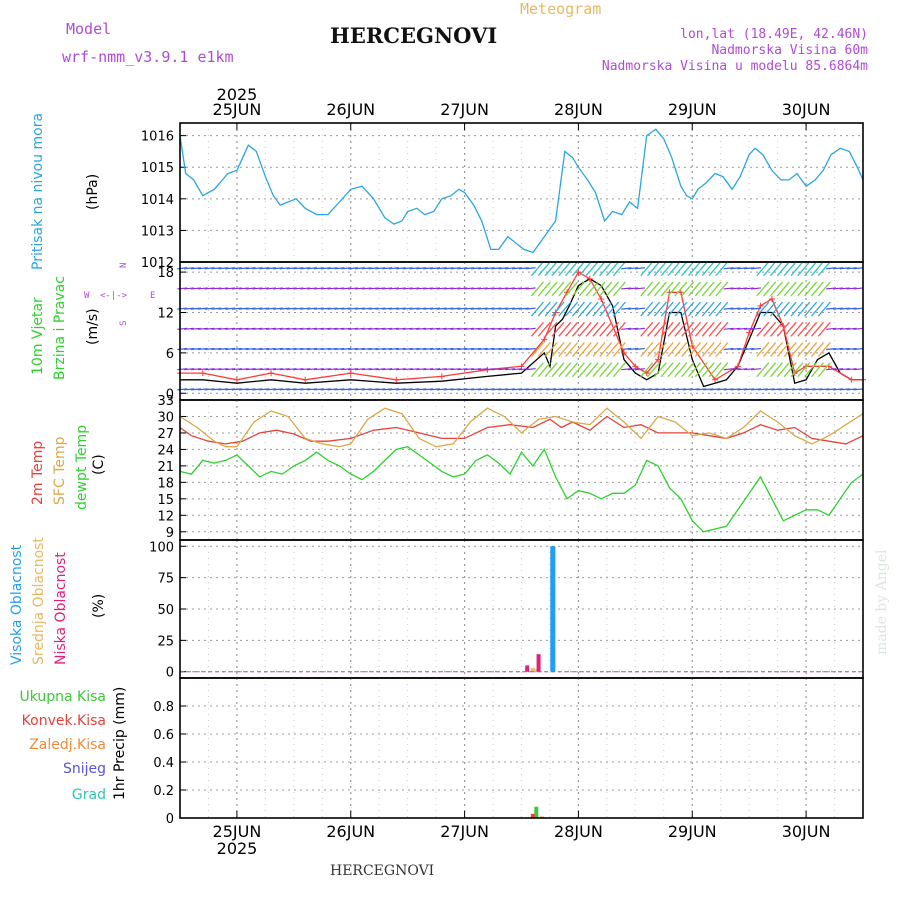 This screenshot has height=900, width=900. Describe the element at coordinates (120, 743) in the screenshot. I see `precip-ylabel: 1hr Precip (mm)` at that location.